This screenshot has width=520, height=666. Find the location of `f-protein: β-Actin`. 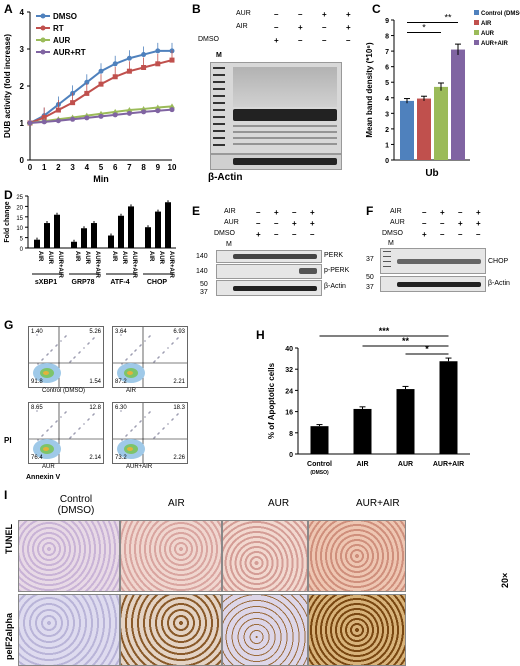

f-protein: β-Actin is located at coordinates (499, 283).